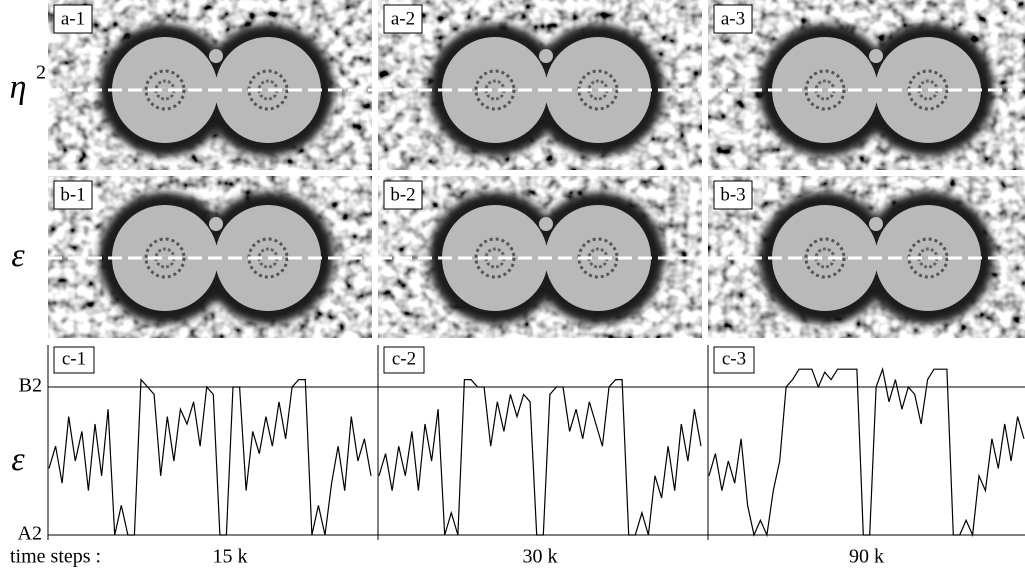  I want to click on x-label: 30 k, so click(540, 557).